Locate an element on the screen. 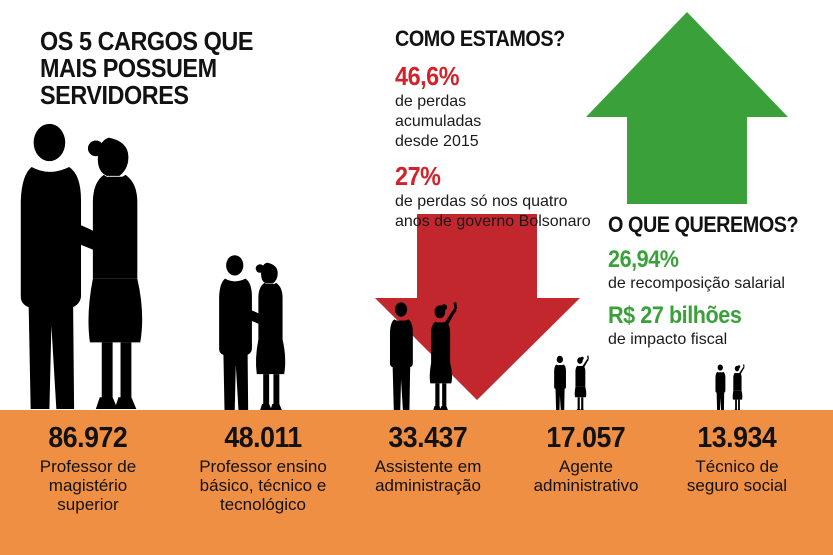 This screenshot has height=555, width=833. desc-line: anos de governo Bolsonaro is located at coordinates (493, 221).